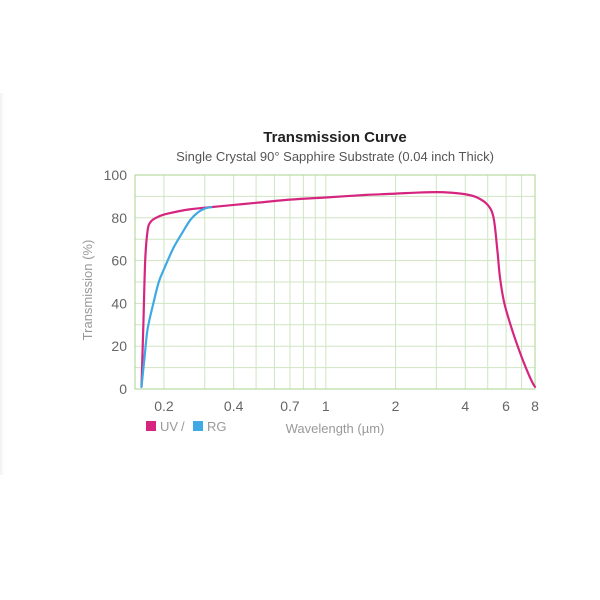  I want to click on legend-label-uv: UV, so click(169, 426).